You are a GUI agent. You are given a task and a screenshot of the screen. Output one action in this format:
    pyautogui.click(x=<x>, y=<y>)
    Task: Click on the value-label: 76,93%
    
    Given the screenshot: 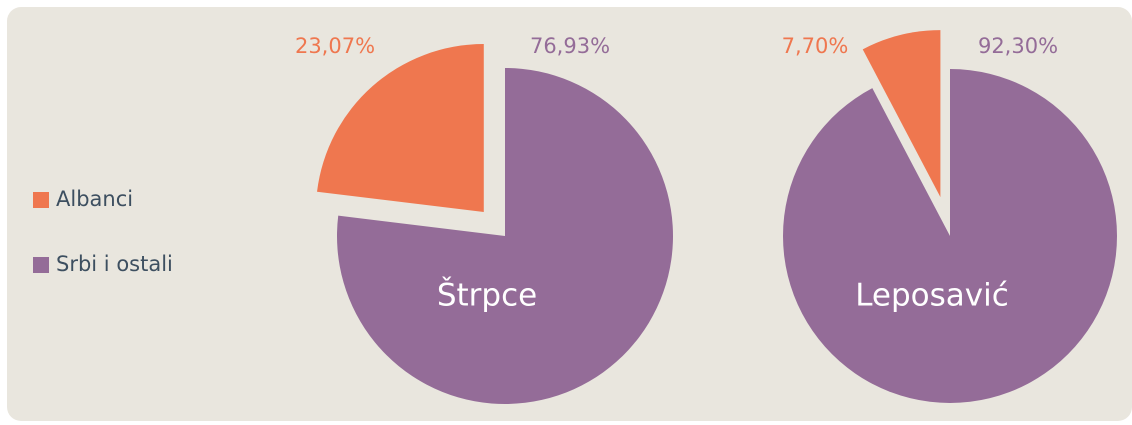 What is the action you would take?
    pyautogui.click(x=570, y=46)
    